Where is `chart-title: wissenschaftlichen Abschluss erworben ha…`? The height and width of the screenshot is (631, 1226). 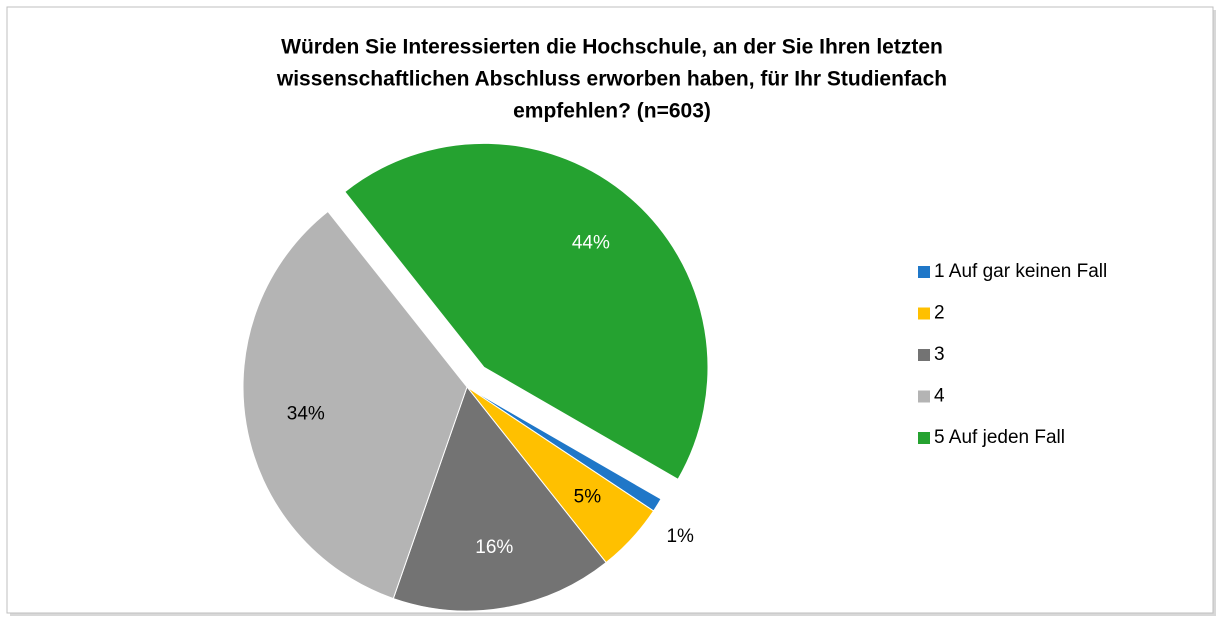 chart-title: wissenschaftlichen Abschluss erworben ha… is located at coordinates (611, 79).